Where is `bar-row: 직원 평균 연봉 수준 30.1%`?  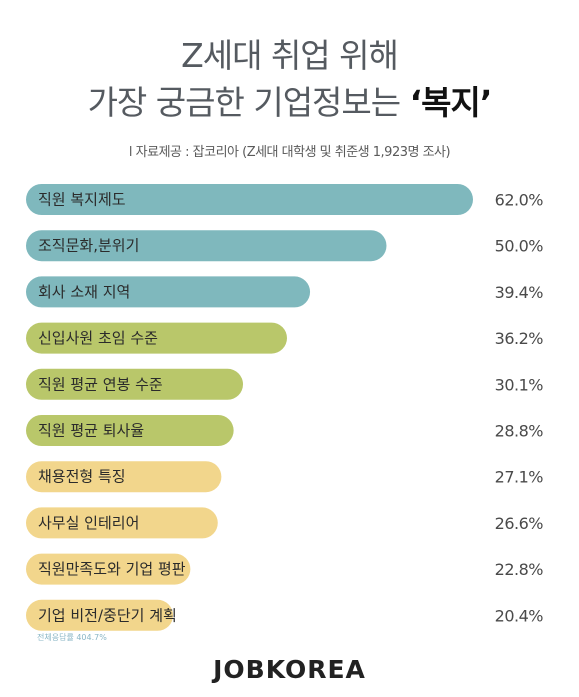
bar-row: 직원 평균 연봉 수준 30.1% is located at coordinates (285, 384).